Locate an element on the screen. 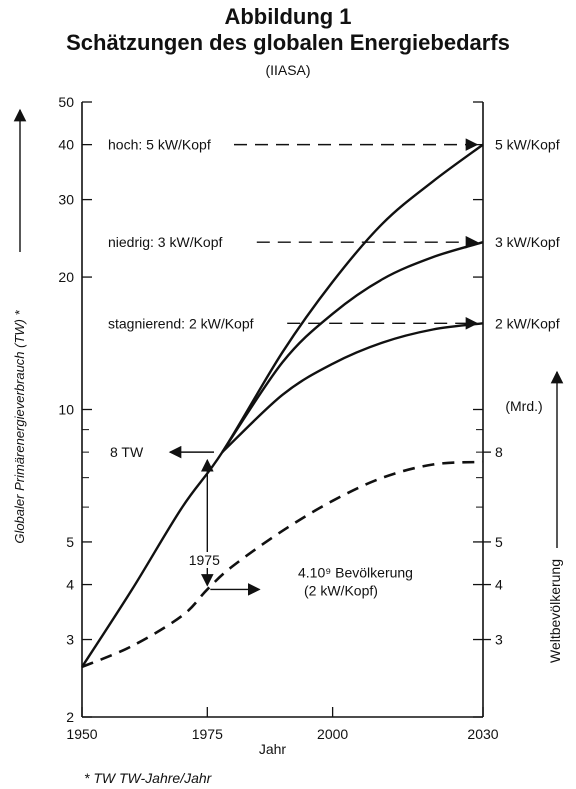  chart-title: Abbildung 1 is located at coordinates (288, 16).